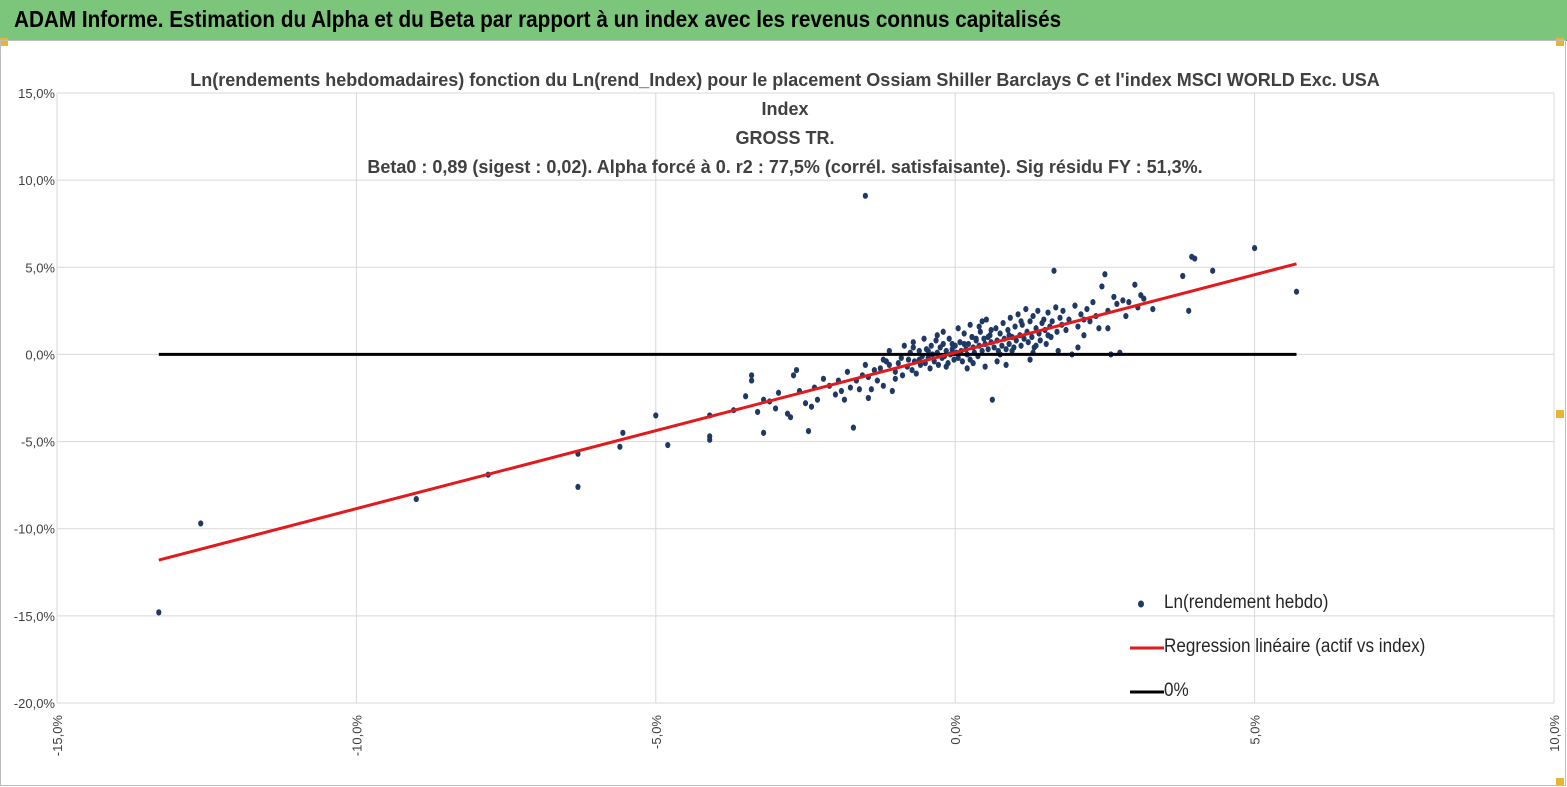 The width and height of the screenshot is (1567, 787). Describe the element at coordinates (785, 138) in the screenshot. I see `chart-title-line-2: GROSS TR.` at that location.